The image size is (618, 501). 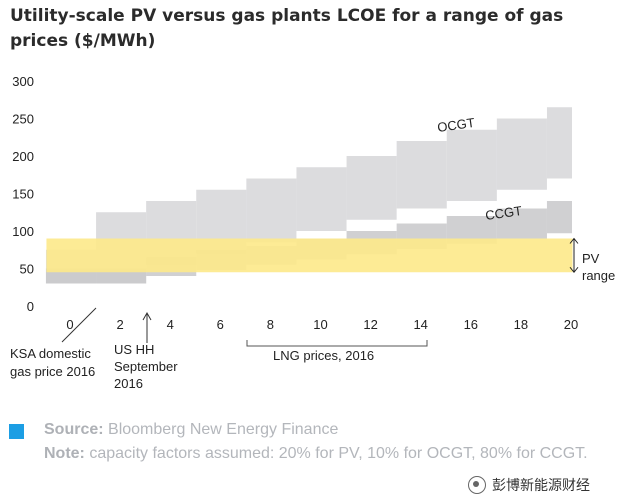 I want to click on y-tick-label: 150, so click(x=23, y=194).